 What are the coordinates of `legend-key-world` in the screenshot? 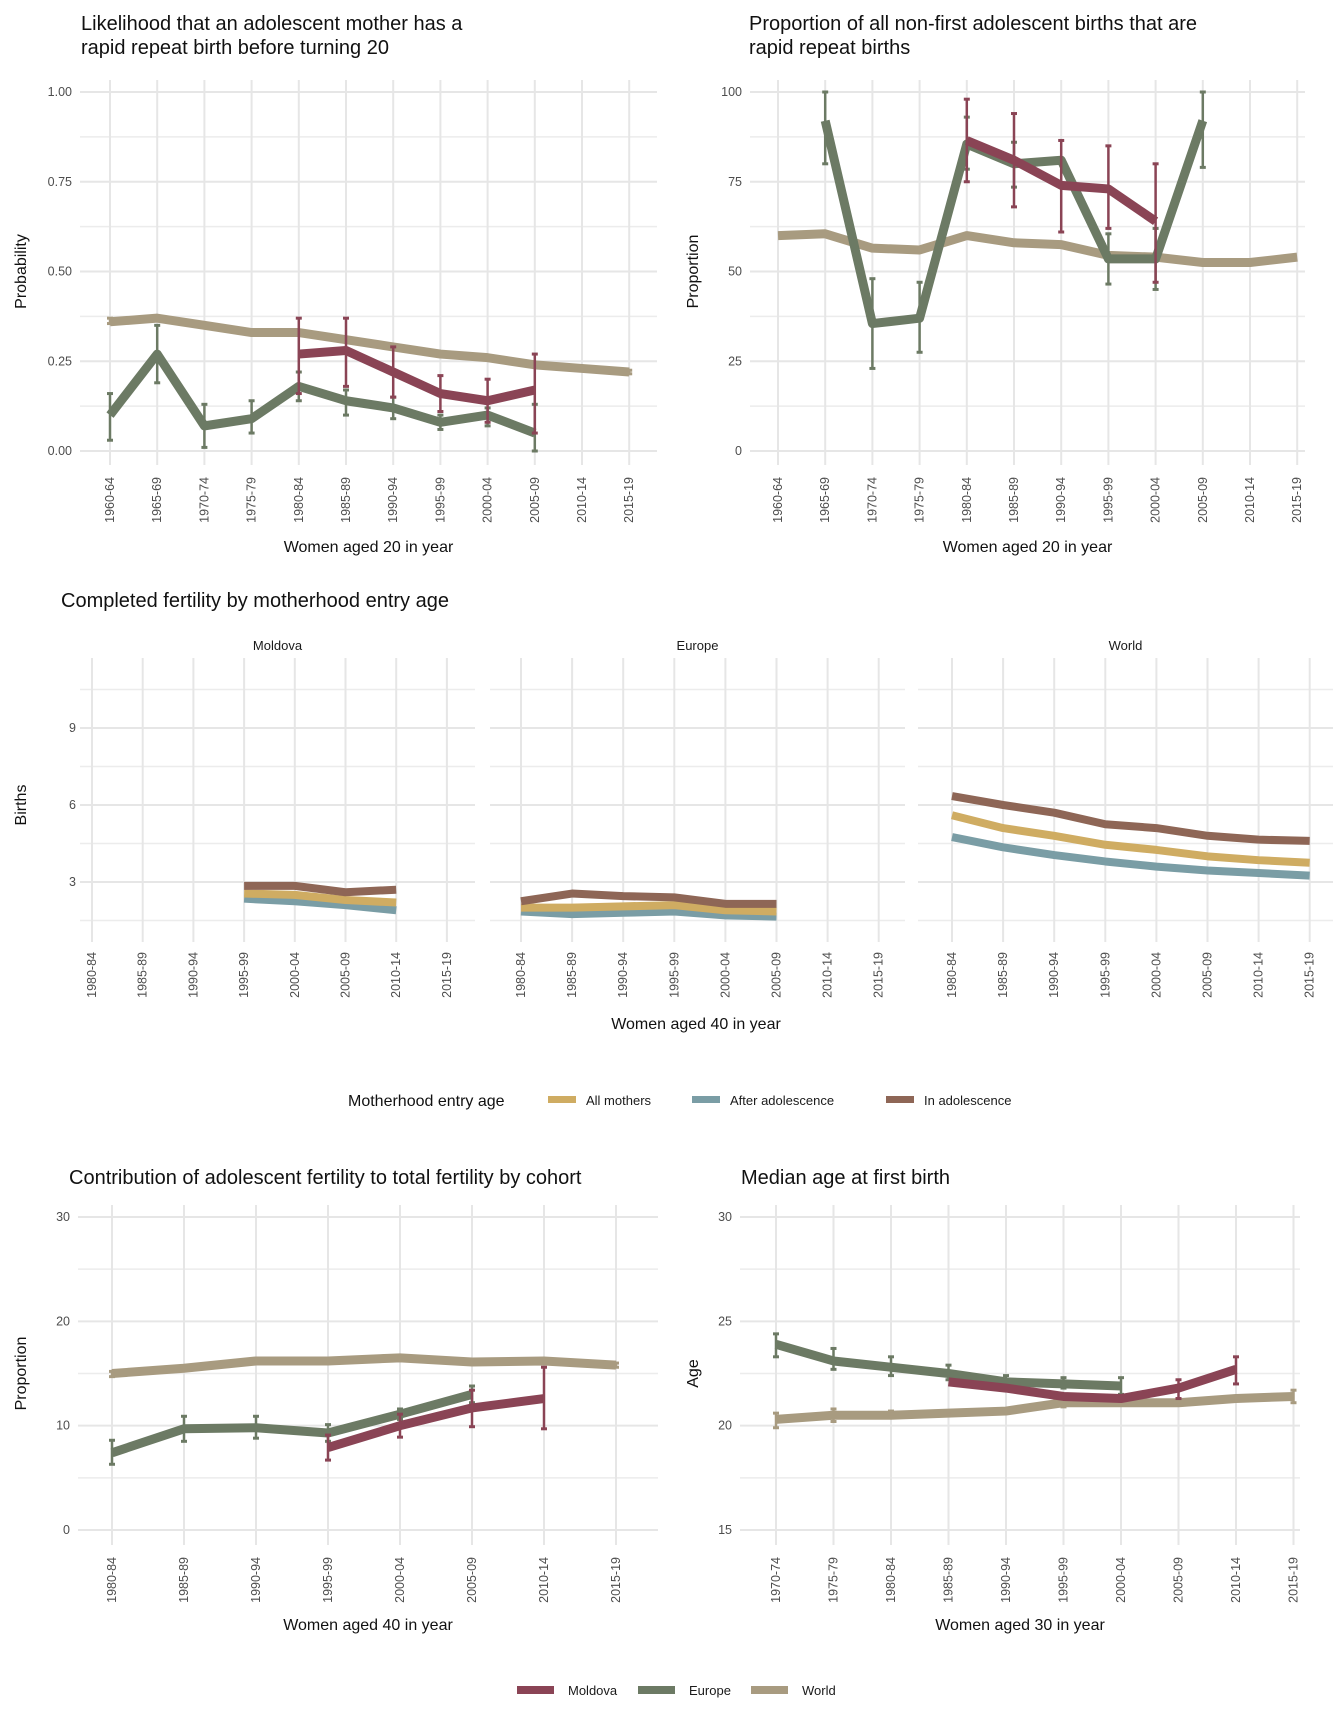 It's located at (769, 1690).